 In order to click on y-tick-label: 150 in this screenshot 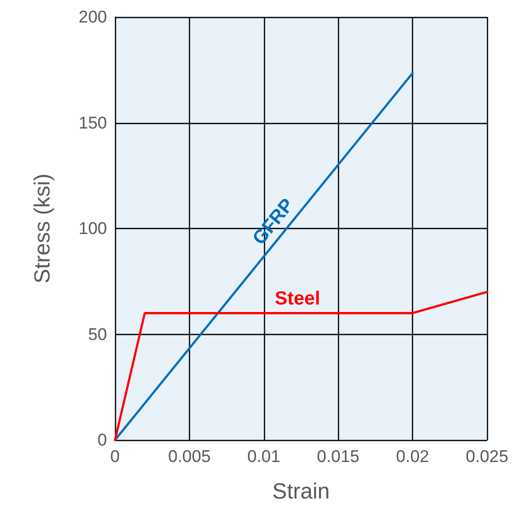, I will do `click(92, 122)`.